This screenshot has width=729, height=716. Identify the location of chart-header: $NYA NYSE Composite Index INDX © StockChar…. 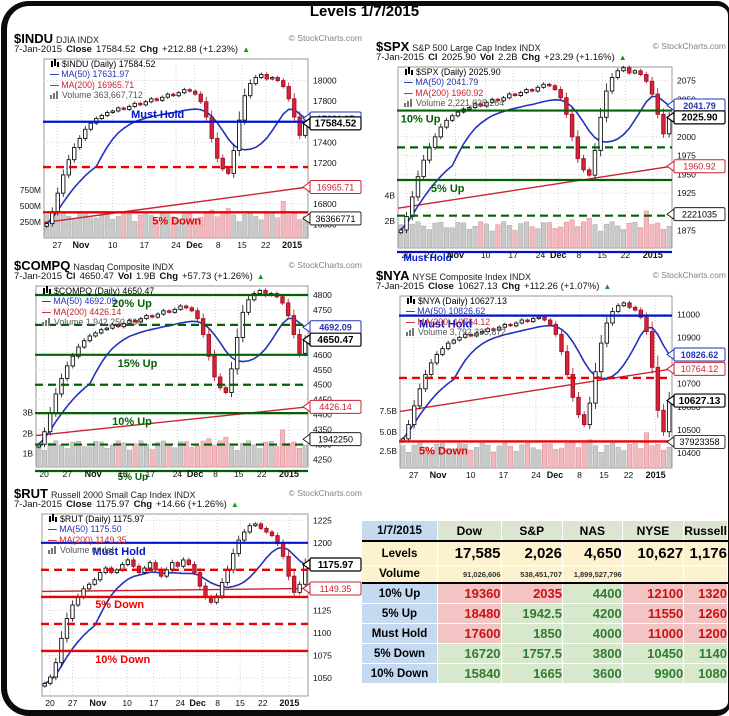
(552, 275).